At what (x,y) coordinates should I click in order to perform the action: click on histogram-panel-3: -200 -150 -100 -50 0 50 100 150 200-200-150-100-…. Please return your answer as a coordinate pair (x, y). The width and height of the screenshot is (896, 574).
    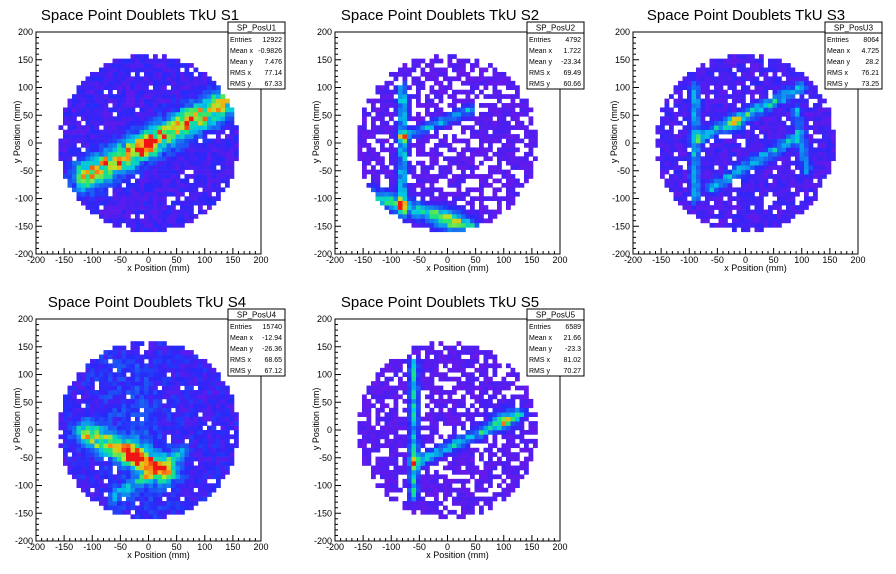
    Looking at the image, I should click on (746, 140).